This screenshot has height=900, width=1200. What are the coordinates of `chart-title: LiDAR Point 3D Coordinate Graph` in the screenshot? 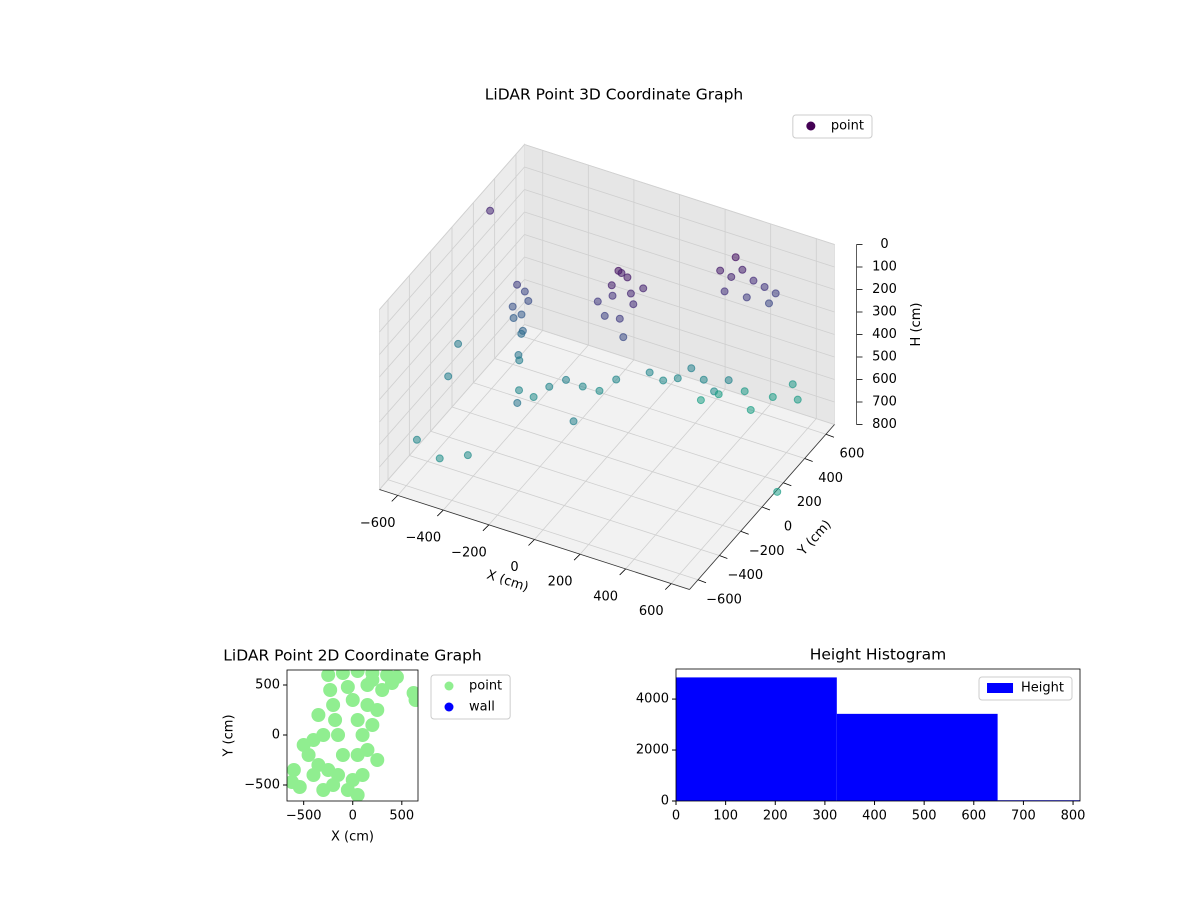 It's located at (614, 95).